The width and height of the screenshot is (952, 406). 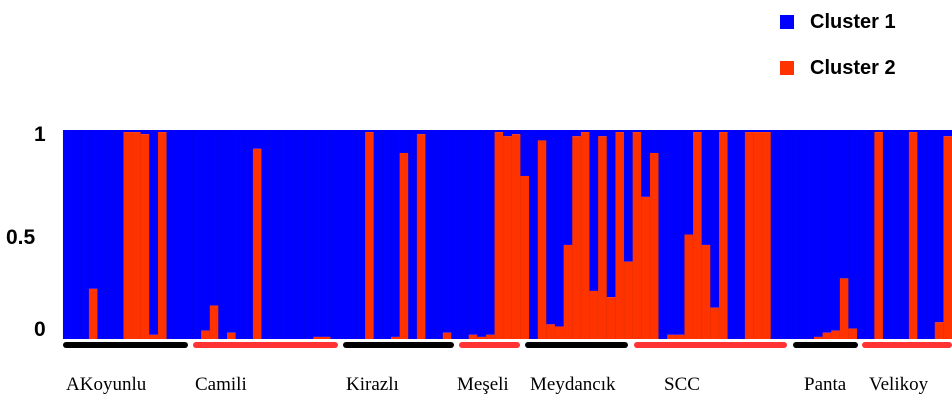 I want to click on population-label-velikoy: Velikoy, so click(x=899, y=384).